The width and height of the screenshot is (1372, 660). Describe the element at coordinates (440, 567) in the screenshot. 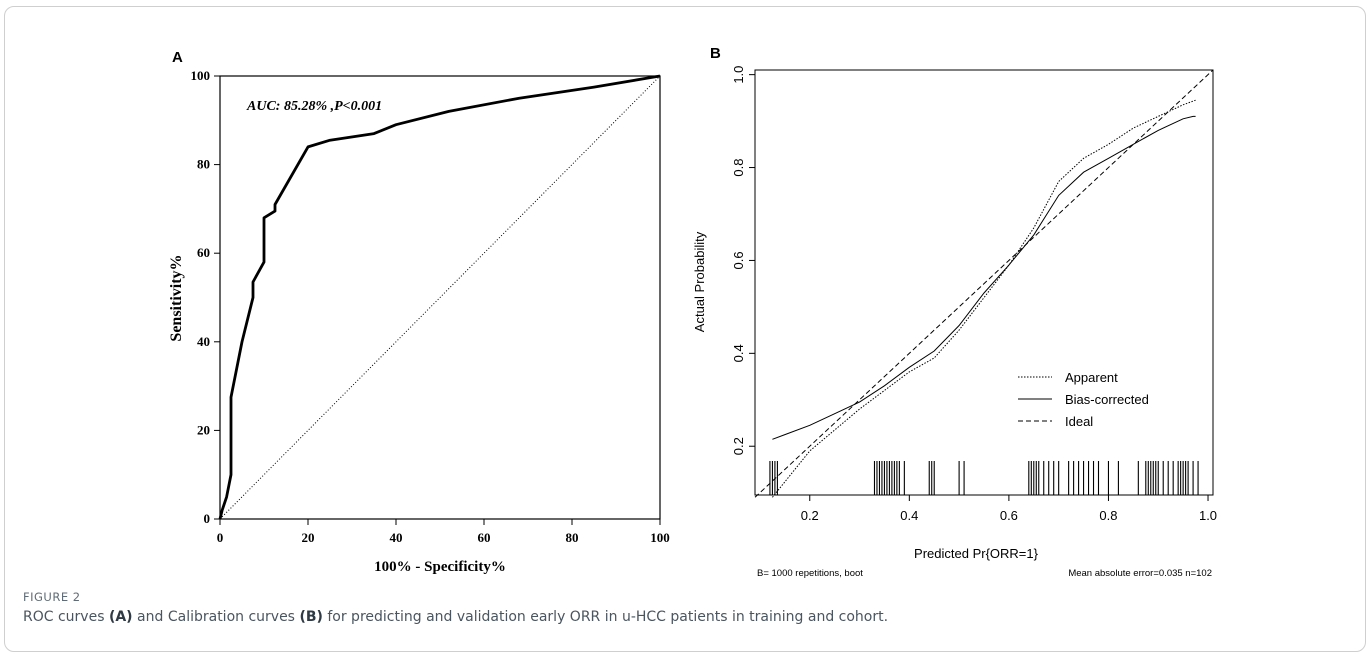

I see `panel-a-x-axis-title: 100% - Specificity%` at that location.